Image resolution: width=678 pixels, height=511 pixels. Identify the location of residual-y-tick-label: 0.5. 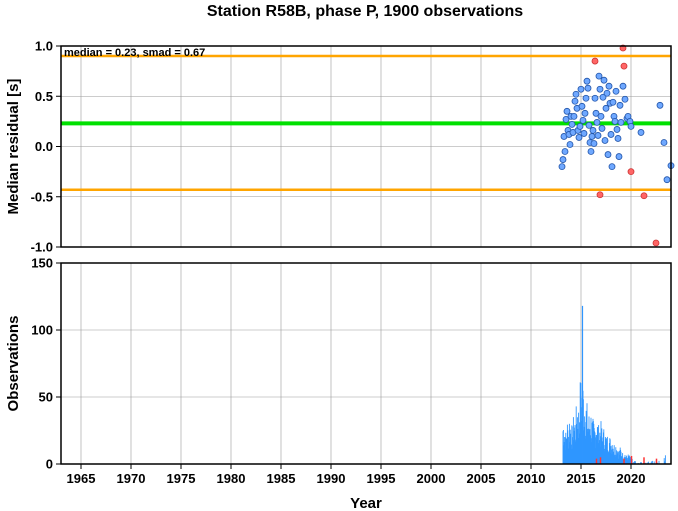
(44, 96).